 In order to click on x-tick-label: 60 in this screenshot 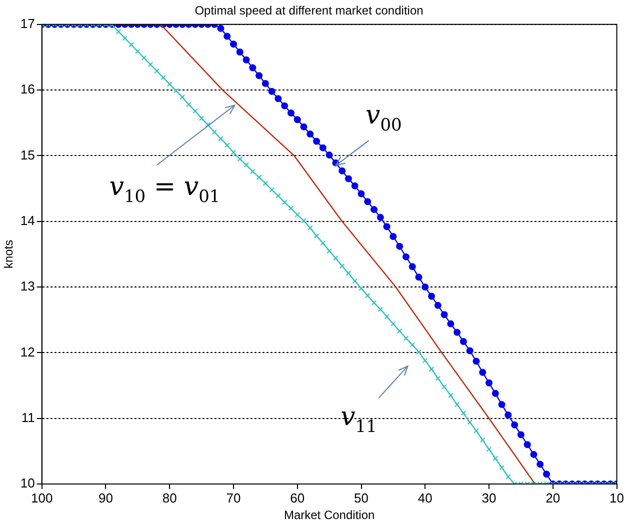, I will do `click(297, 498)`.